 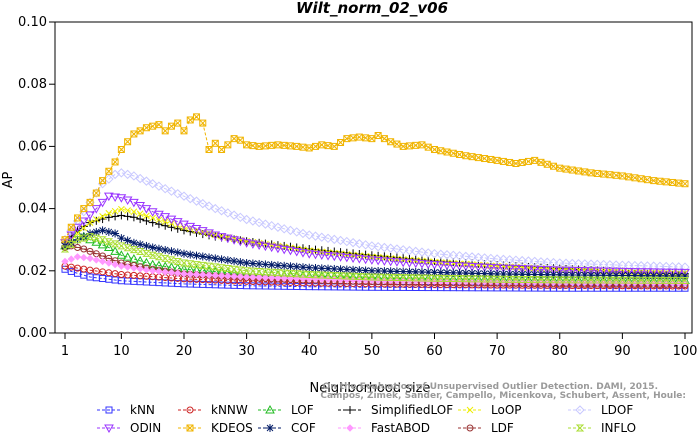 I want to click on legend-label: LOF, so click(x=302, y=410).